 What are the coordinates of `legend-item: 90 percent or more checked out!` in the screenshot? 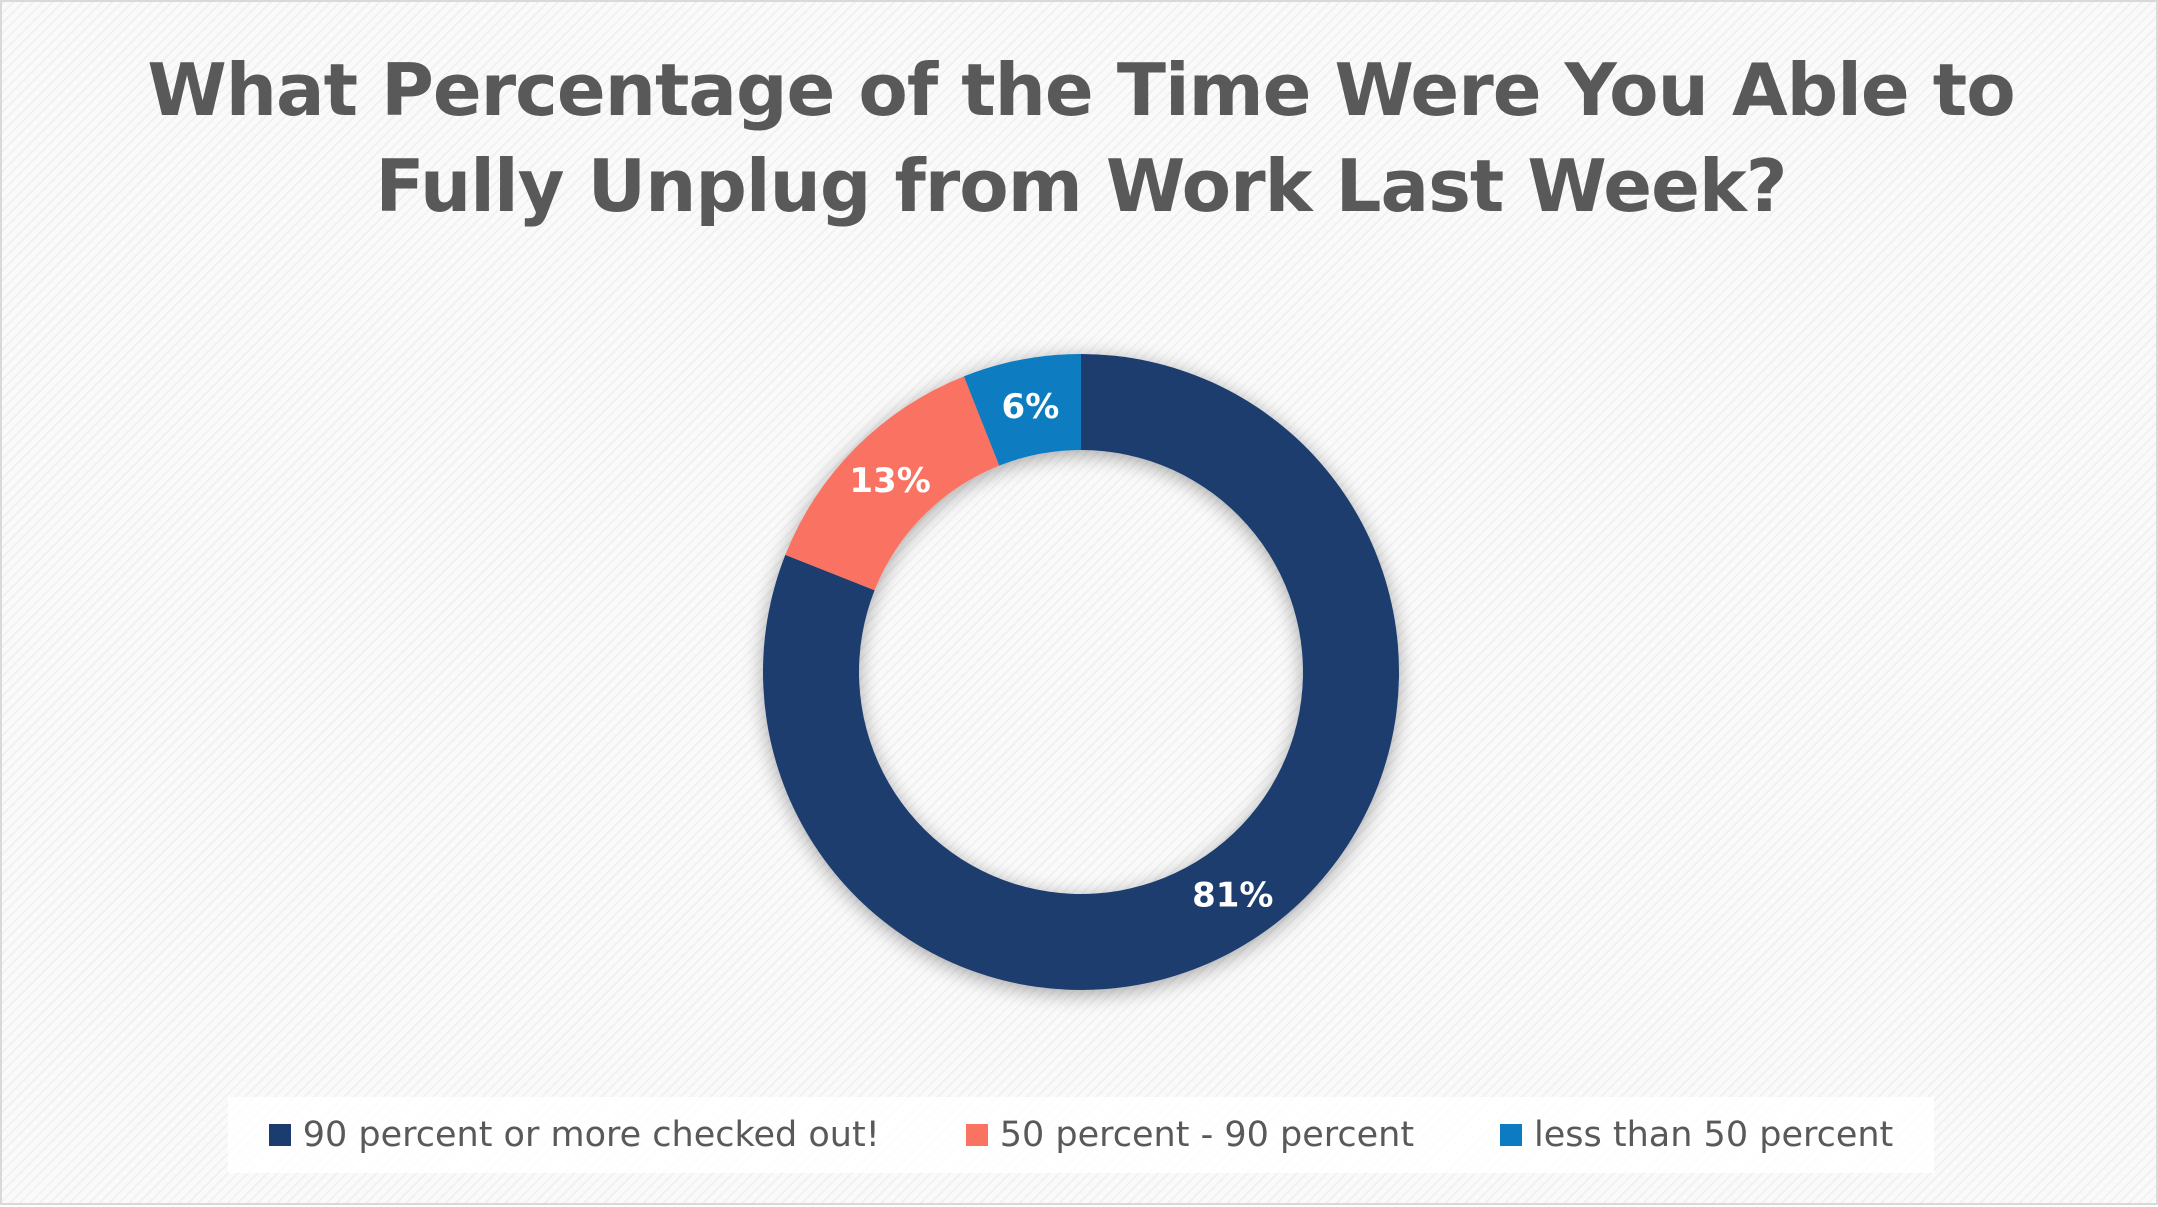 It's located at (574, 1135).